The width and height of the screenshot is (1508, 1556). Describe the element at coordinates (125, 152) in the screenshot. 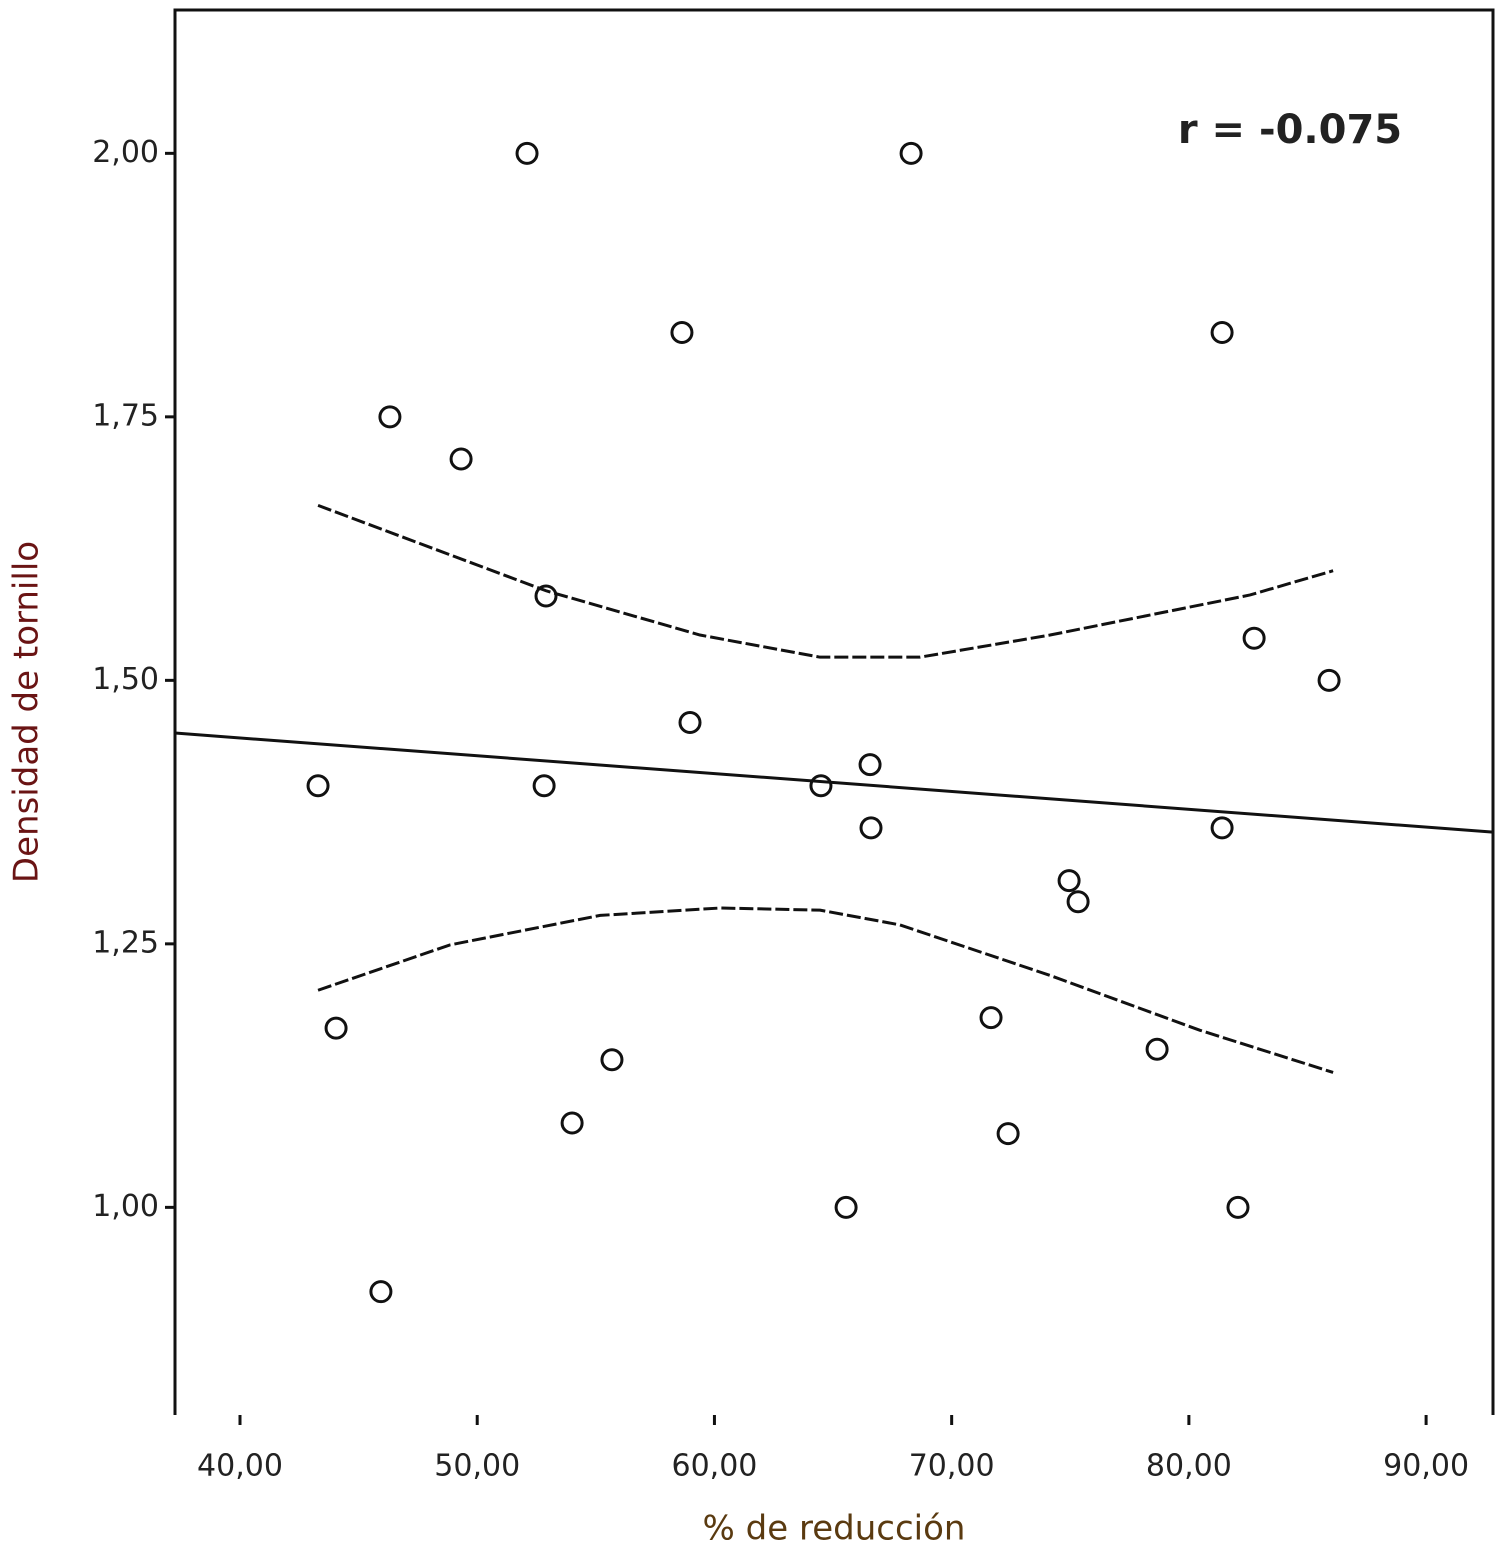

I see `y-tick-label: 2,00` at that location.